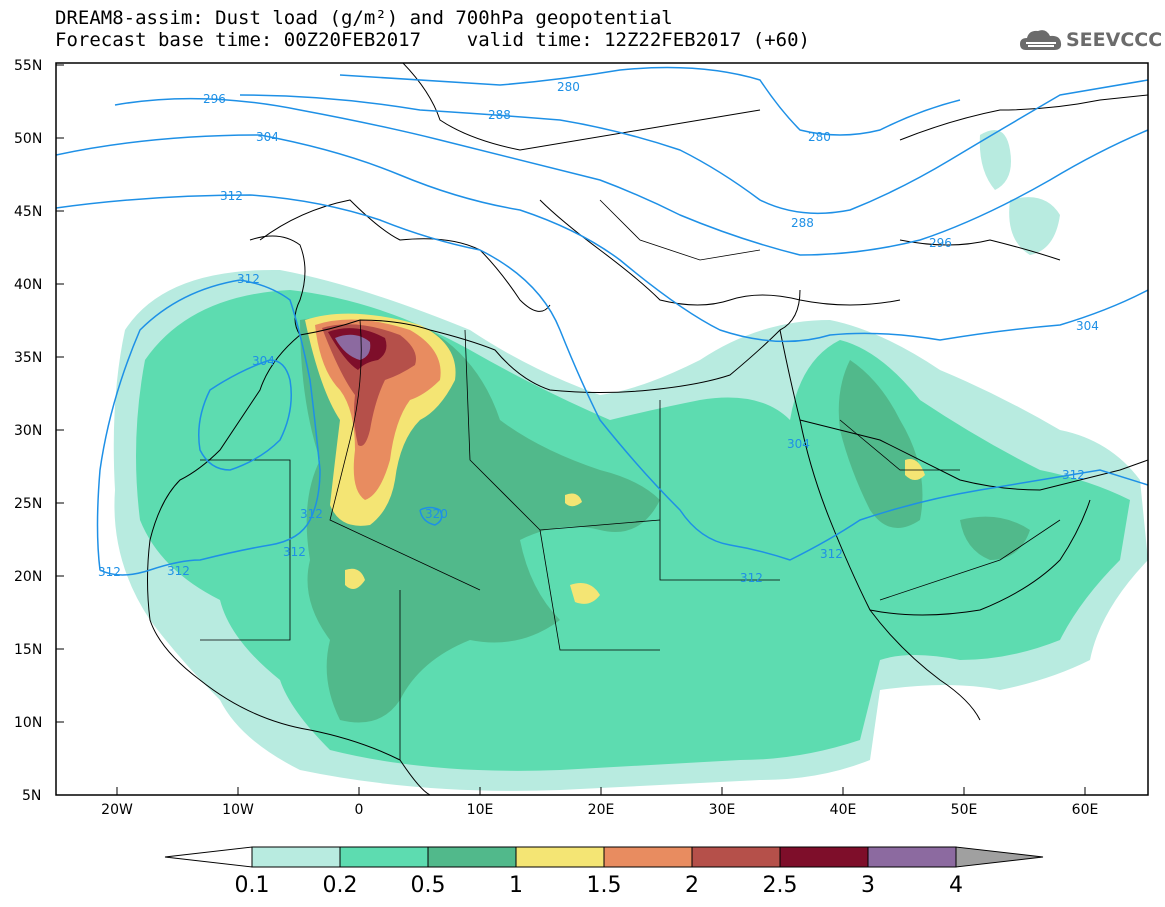  I want to click on lat-label: 40N, so click(28, 285).